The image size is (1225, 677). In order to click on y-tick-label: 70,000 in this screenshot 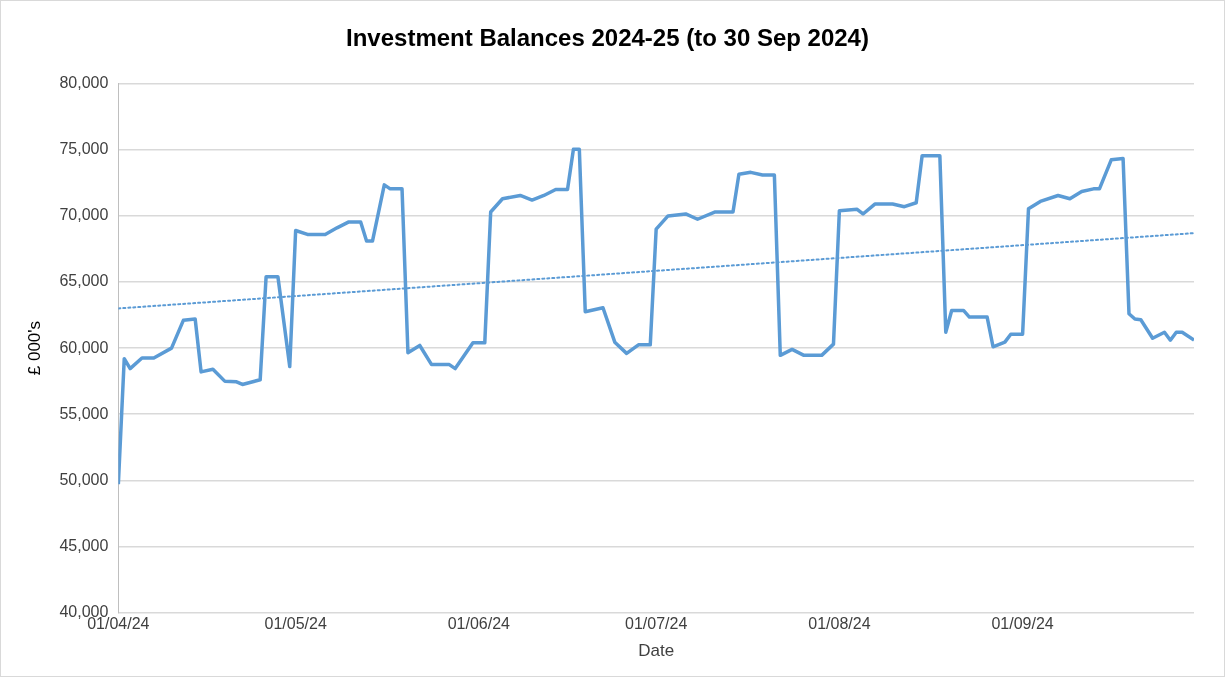, I will do `click(84, 215)`.